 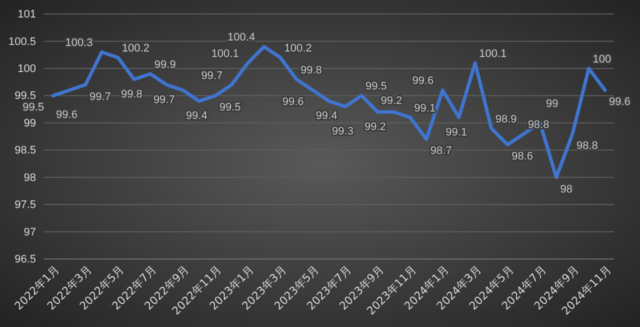 What do you see at coordinates (441, 151) in the screenshot?
I see `data-label: 98.7` at bounding box center [441, 151].